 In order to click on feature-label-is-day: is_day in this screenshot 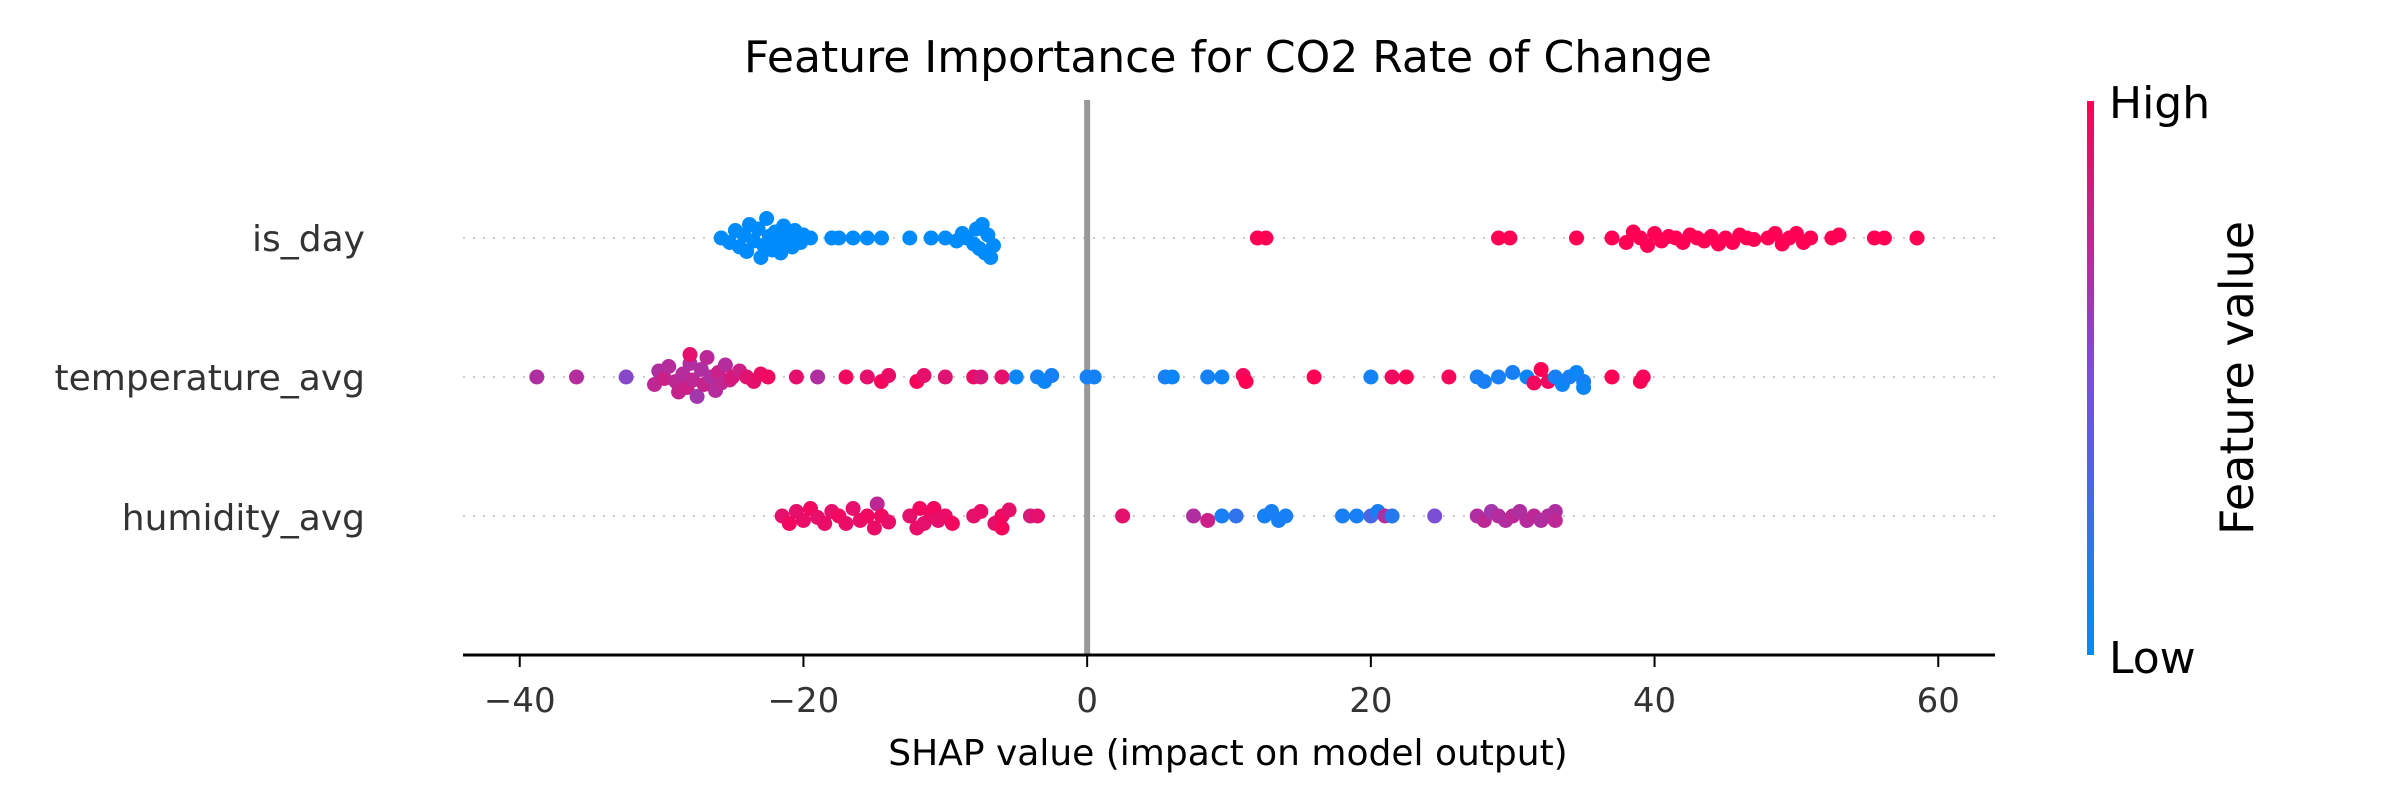, I will do `click(308, 239)`.